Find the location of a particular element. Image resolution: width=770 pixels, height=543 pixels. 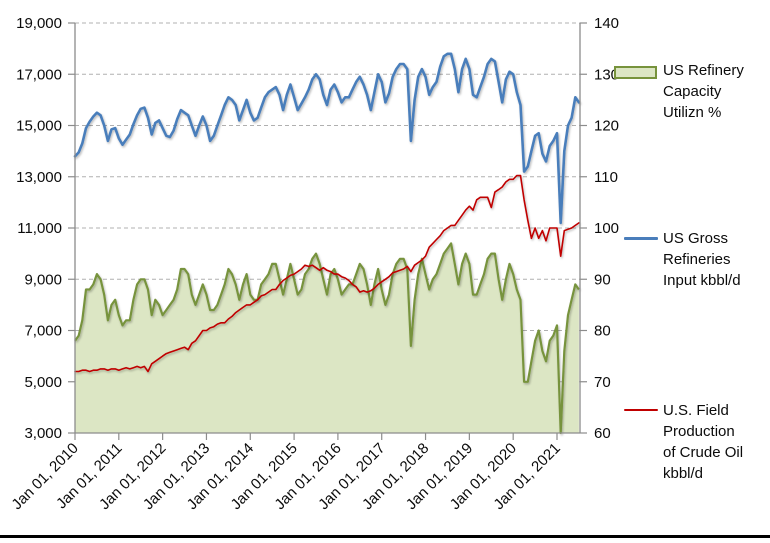

svg-text: 70 is located at coordinates (602, 382).